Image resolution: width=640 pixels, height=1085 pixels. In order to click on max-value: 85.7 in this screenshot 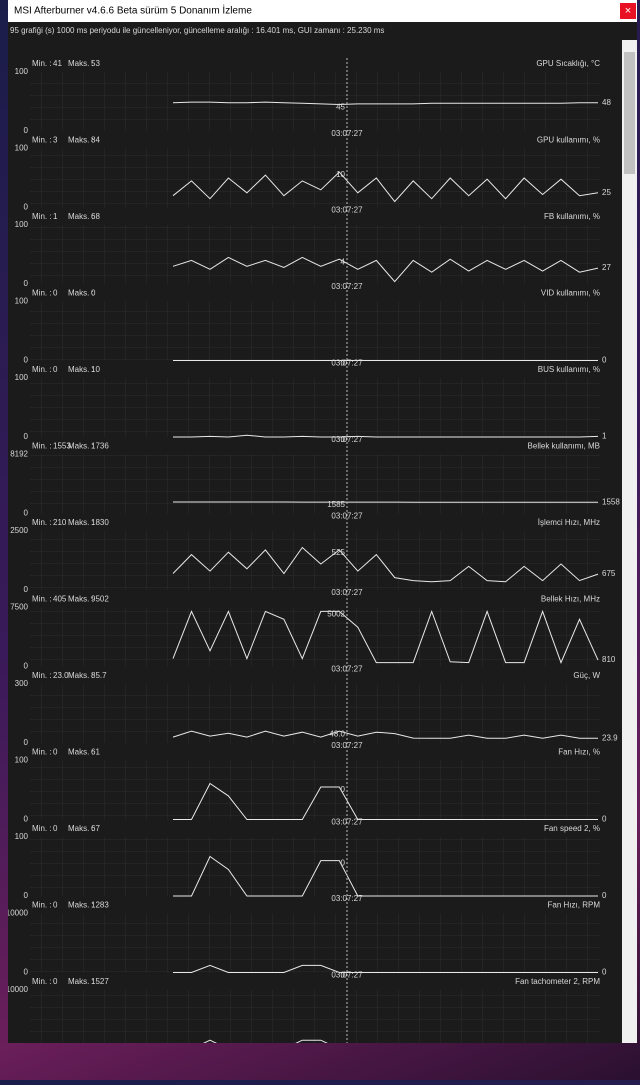, I will do `click(99, 675)`.